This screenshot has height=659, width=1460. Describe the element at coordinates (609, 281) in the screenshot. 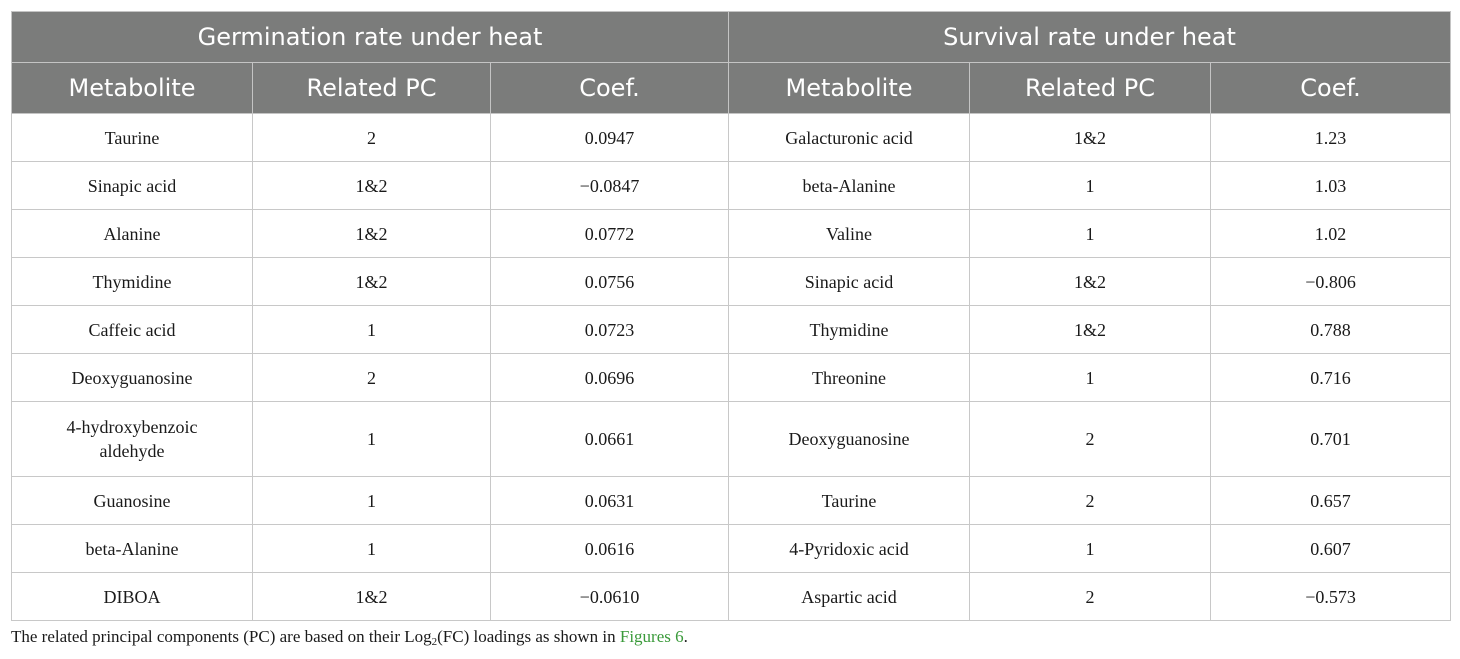

I see `table-cell: 0.0756` at that location.